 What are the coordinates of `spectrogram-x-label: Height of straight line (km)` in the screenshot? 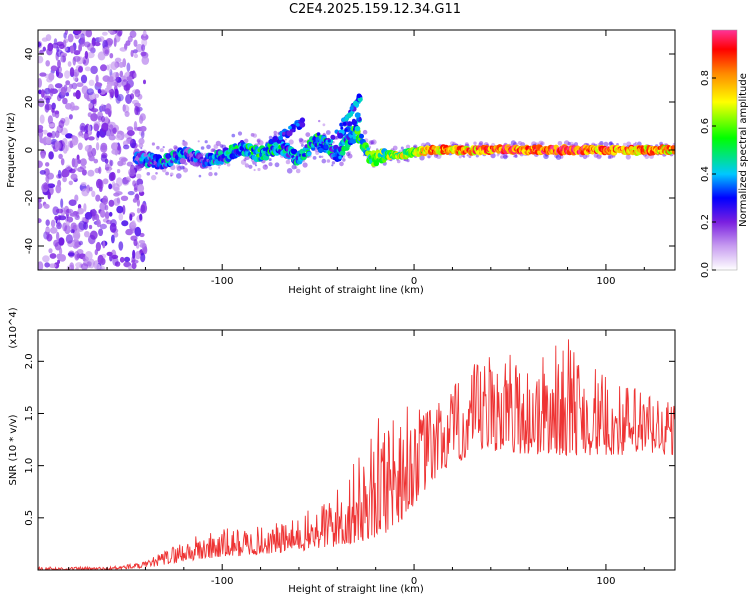 It's located at (356, 290).